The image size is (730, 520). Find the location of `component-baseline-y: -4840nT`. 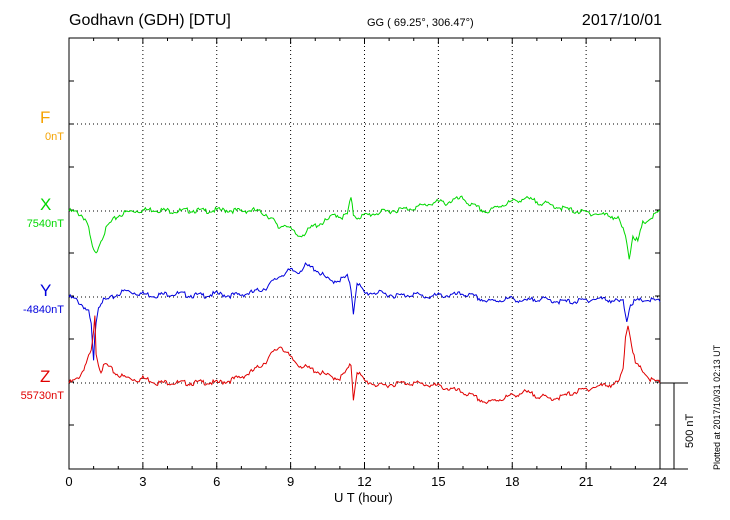

component-baseline-y: -4840nT is located at coordinates (43, 310).